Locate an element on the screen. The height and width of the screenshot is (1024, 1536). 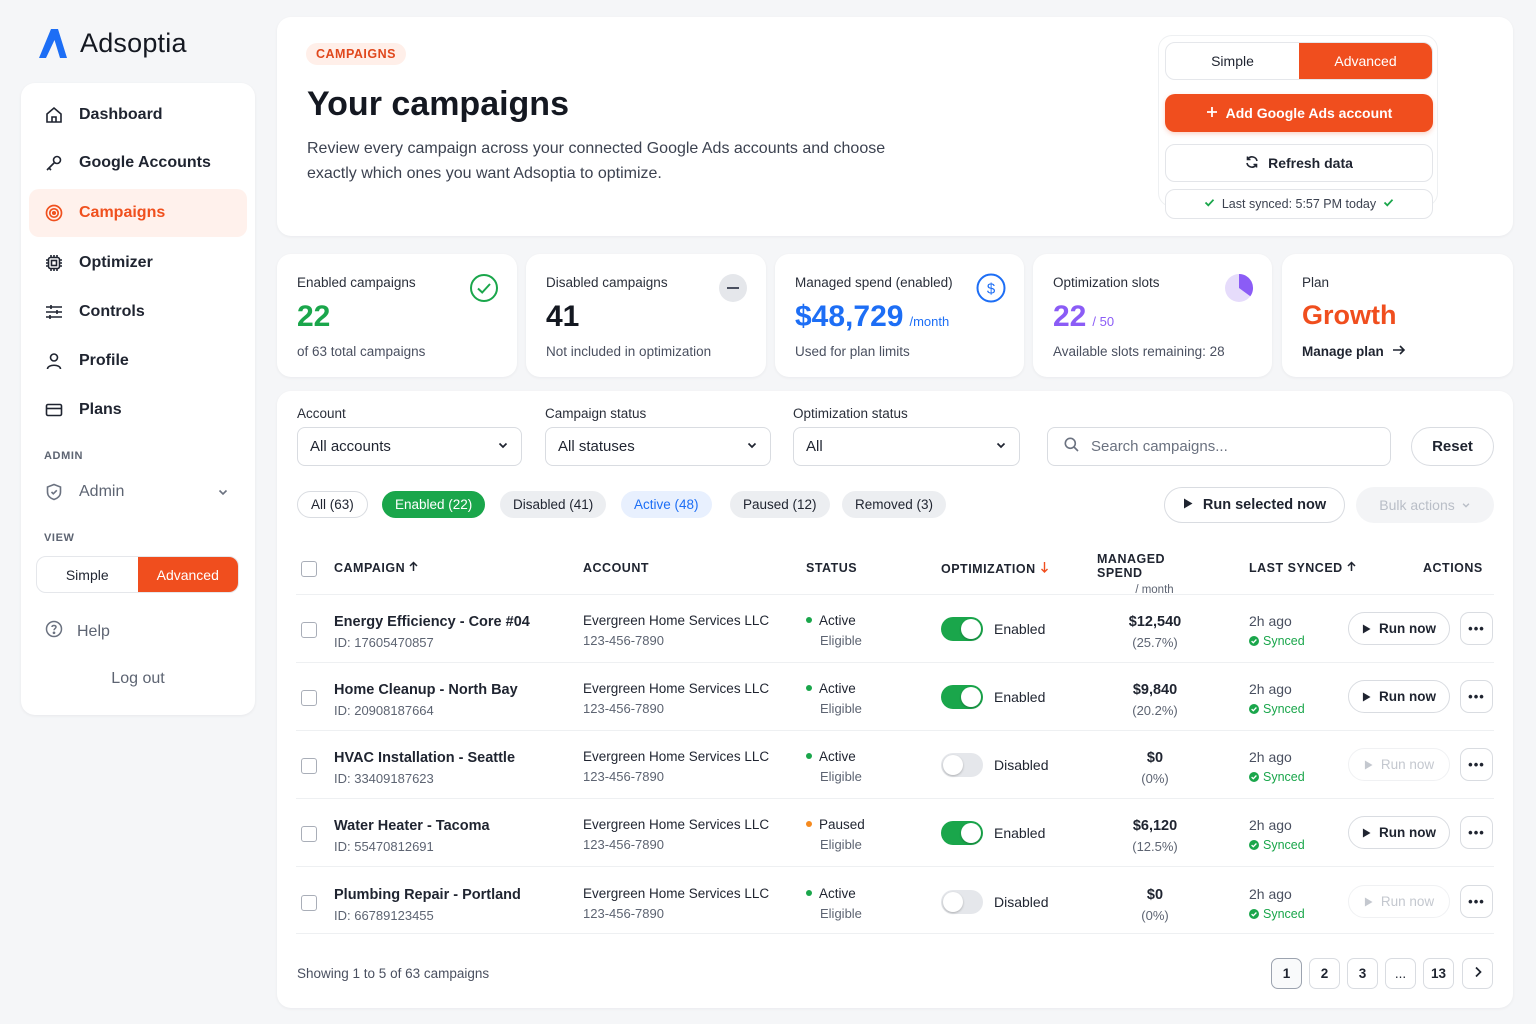
help-label: Help is located at coordinates (93, 631).